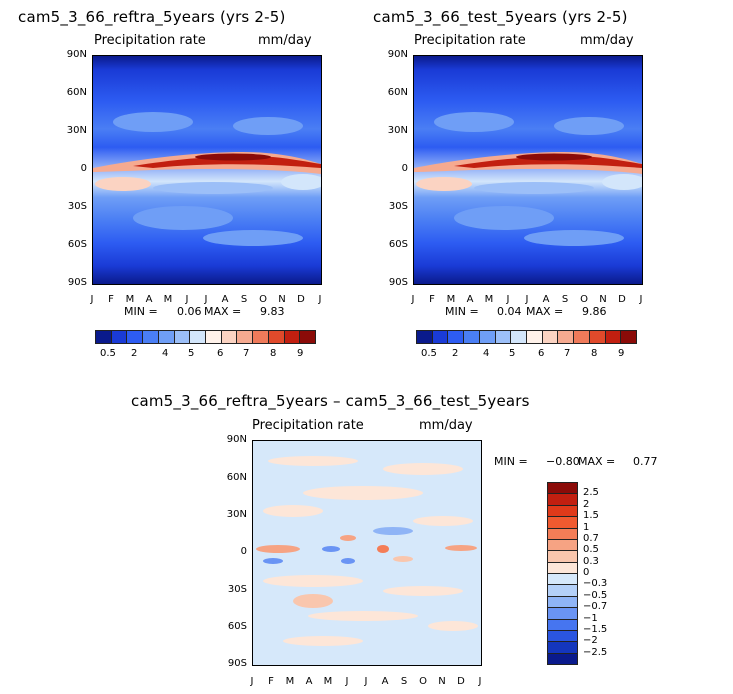  I want to click on colorbar-label: −0.5, so click(595, 595).